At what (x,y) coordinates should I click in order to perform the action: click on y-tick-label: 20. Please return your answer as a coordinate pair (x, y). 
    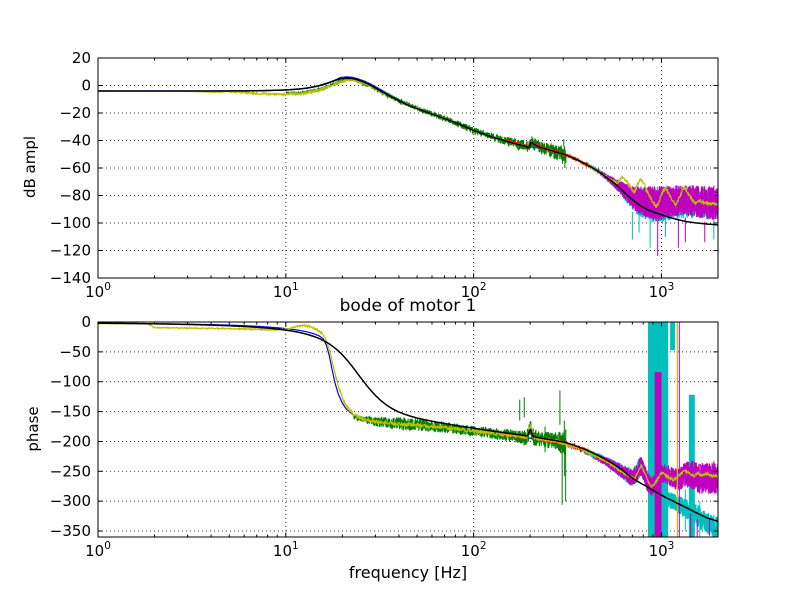
    Looking at the image, I should click on (81, 58).